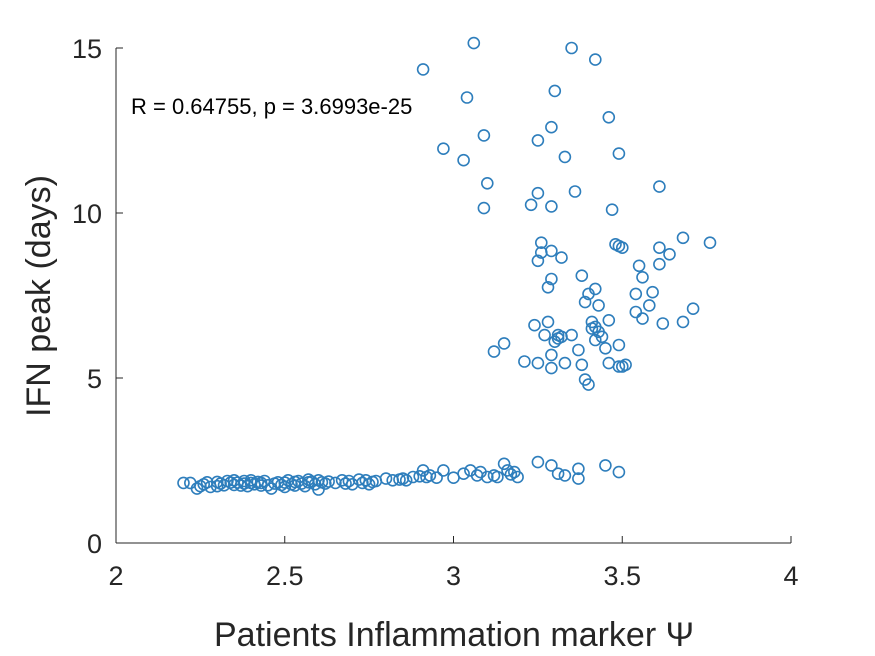  Describe the element at coordinates (87, 49) in the screenshot. I see `y-tick-label: 15` at that location.